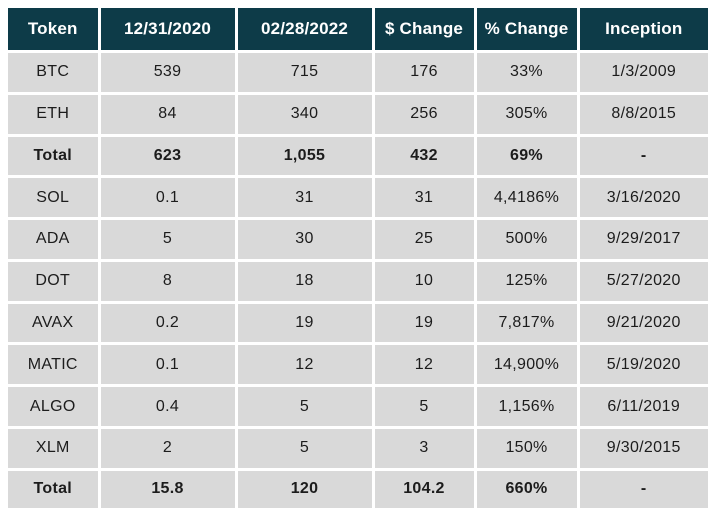 This screenshot has height=515, width=708. Describe the element at coordinates (54, 239) in the screenshot. I see `token-cell: ADA` at that location.